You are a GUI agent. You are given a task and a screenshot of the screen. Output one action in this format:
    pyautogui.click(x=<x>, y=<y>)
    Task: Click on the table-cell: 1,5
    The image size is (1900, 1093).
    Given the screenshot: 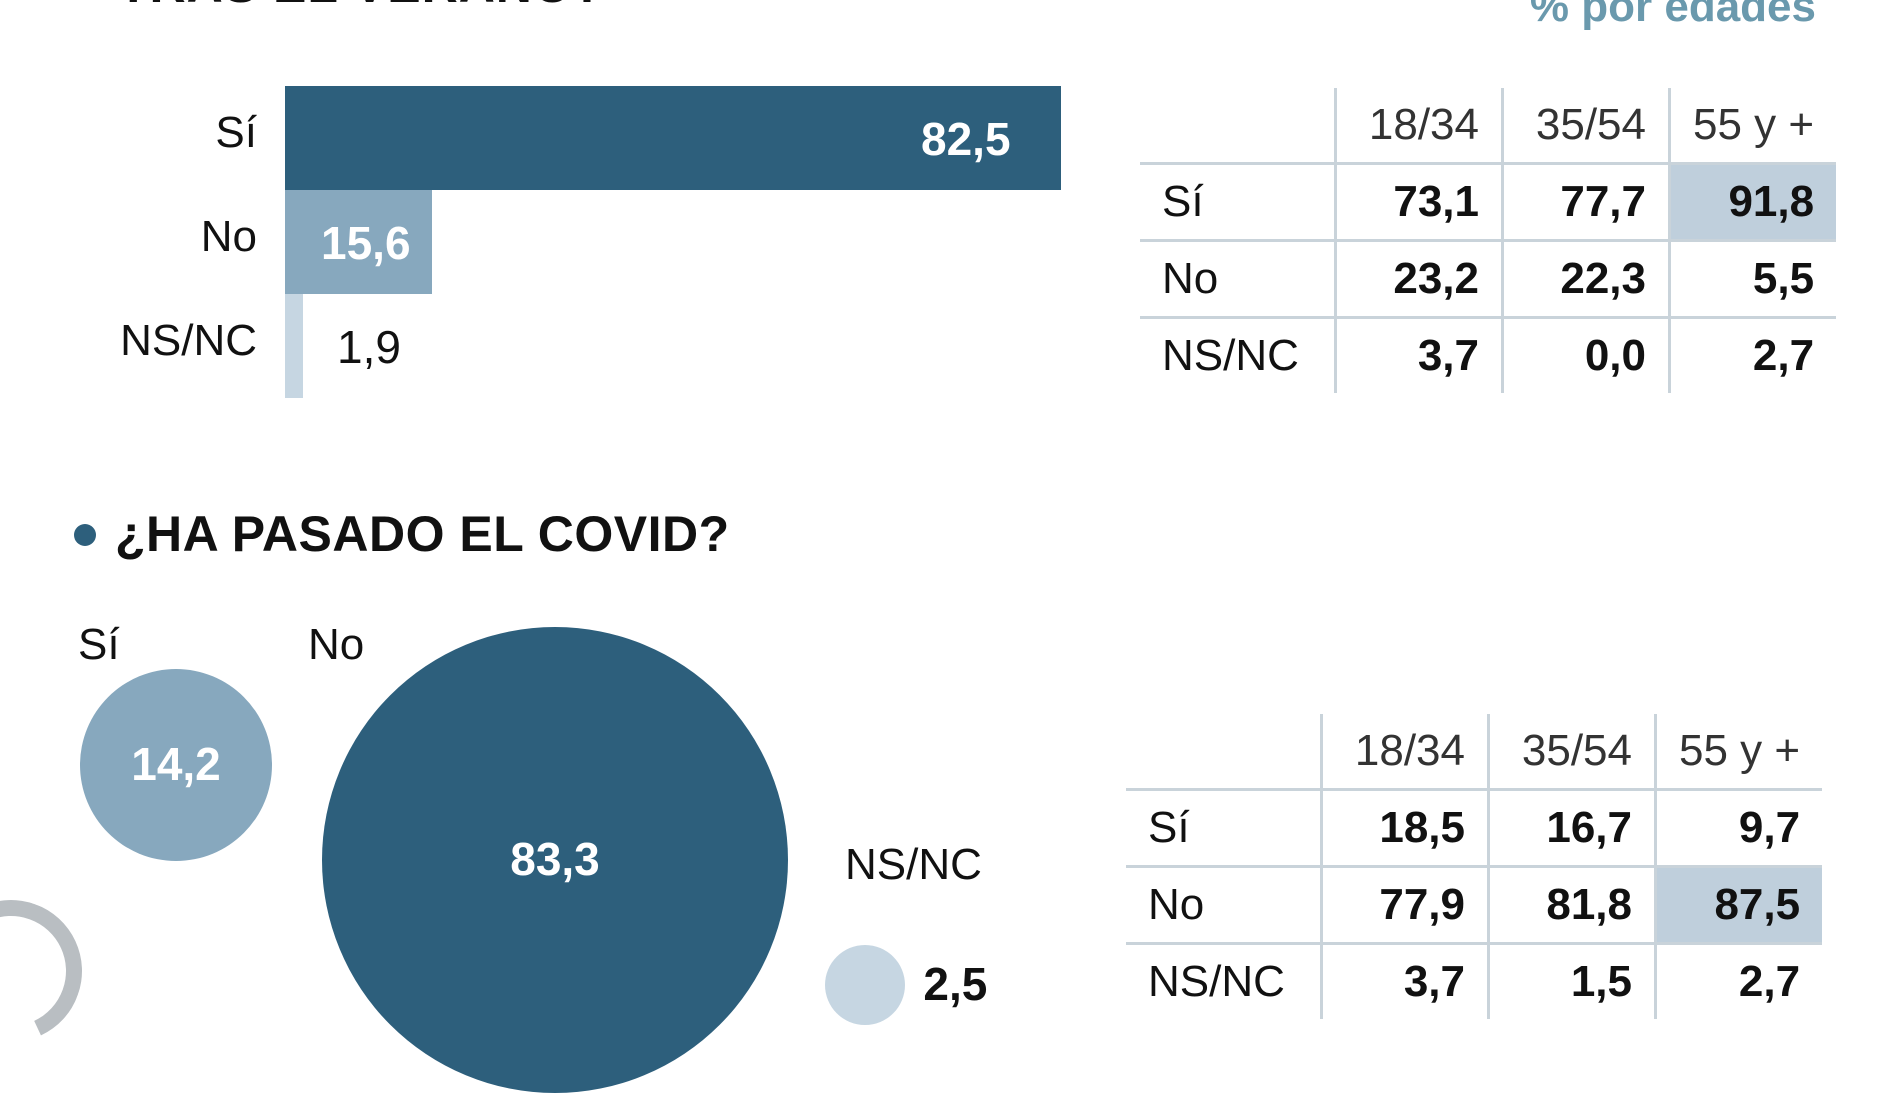 What is the action you would take?
    pyautogui.click(x=1571, y=980)
    